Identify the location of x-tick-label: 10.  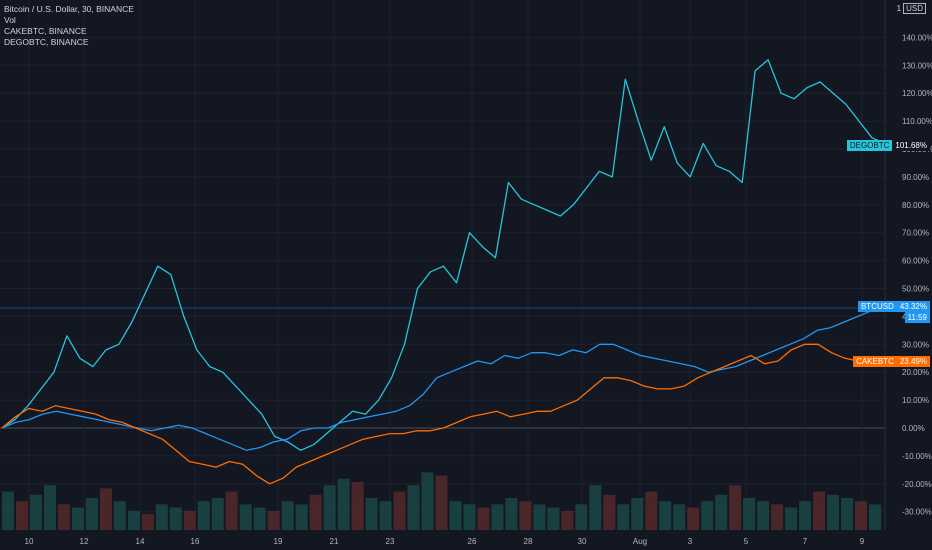
(29, 541).